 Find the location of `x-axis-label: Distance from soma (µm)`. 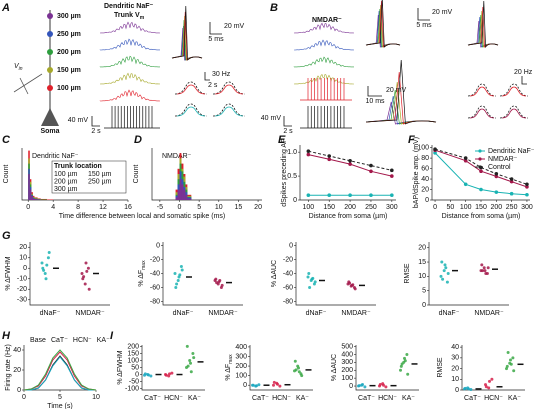

x-axis-label: Distance from soma (µm) is located at coordinates (481, 216).